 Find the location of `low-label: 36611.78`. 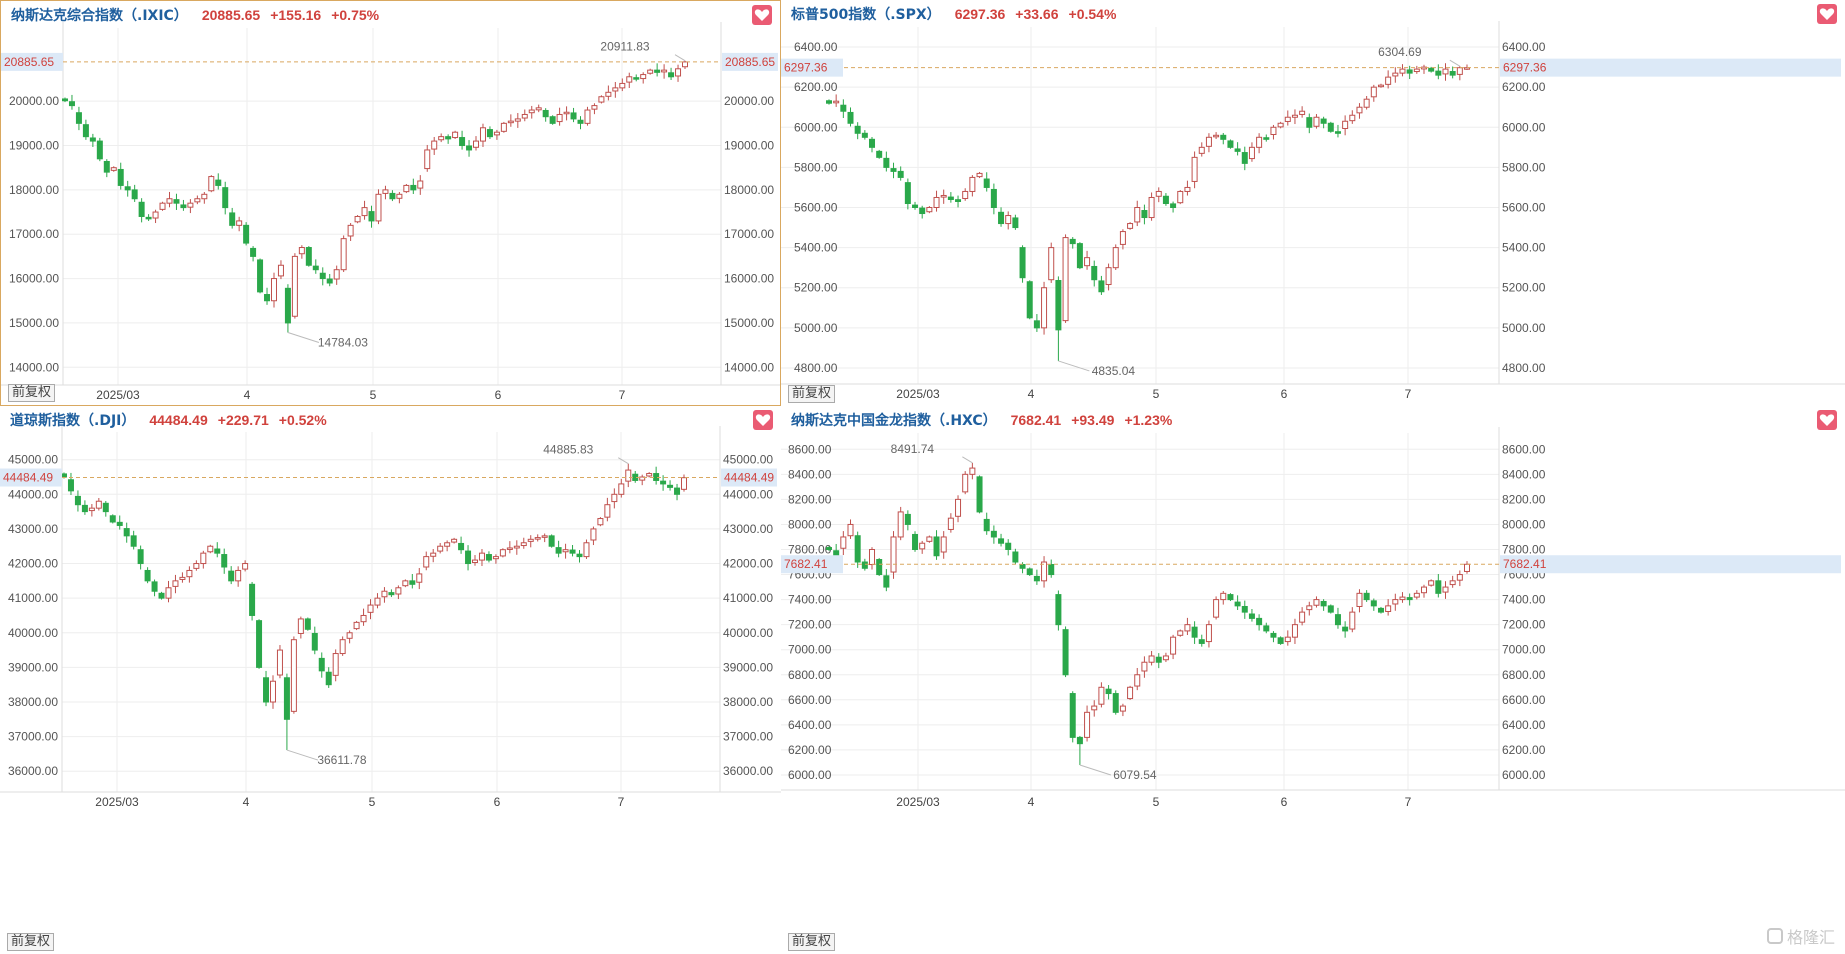

low-label: 36611.78 is located at coordinates (341, 760).